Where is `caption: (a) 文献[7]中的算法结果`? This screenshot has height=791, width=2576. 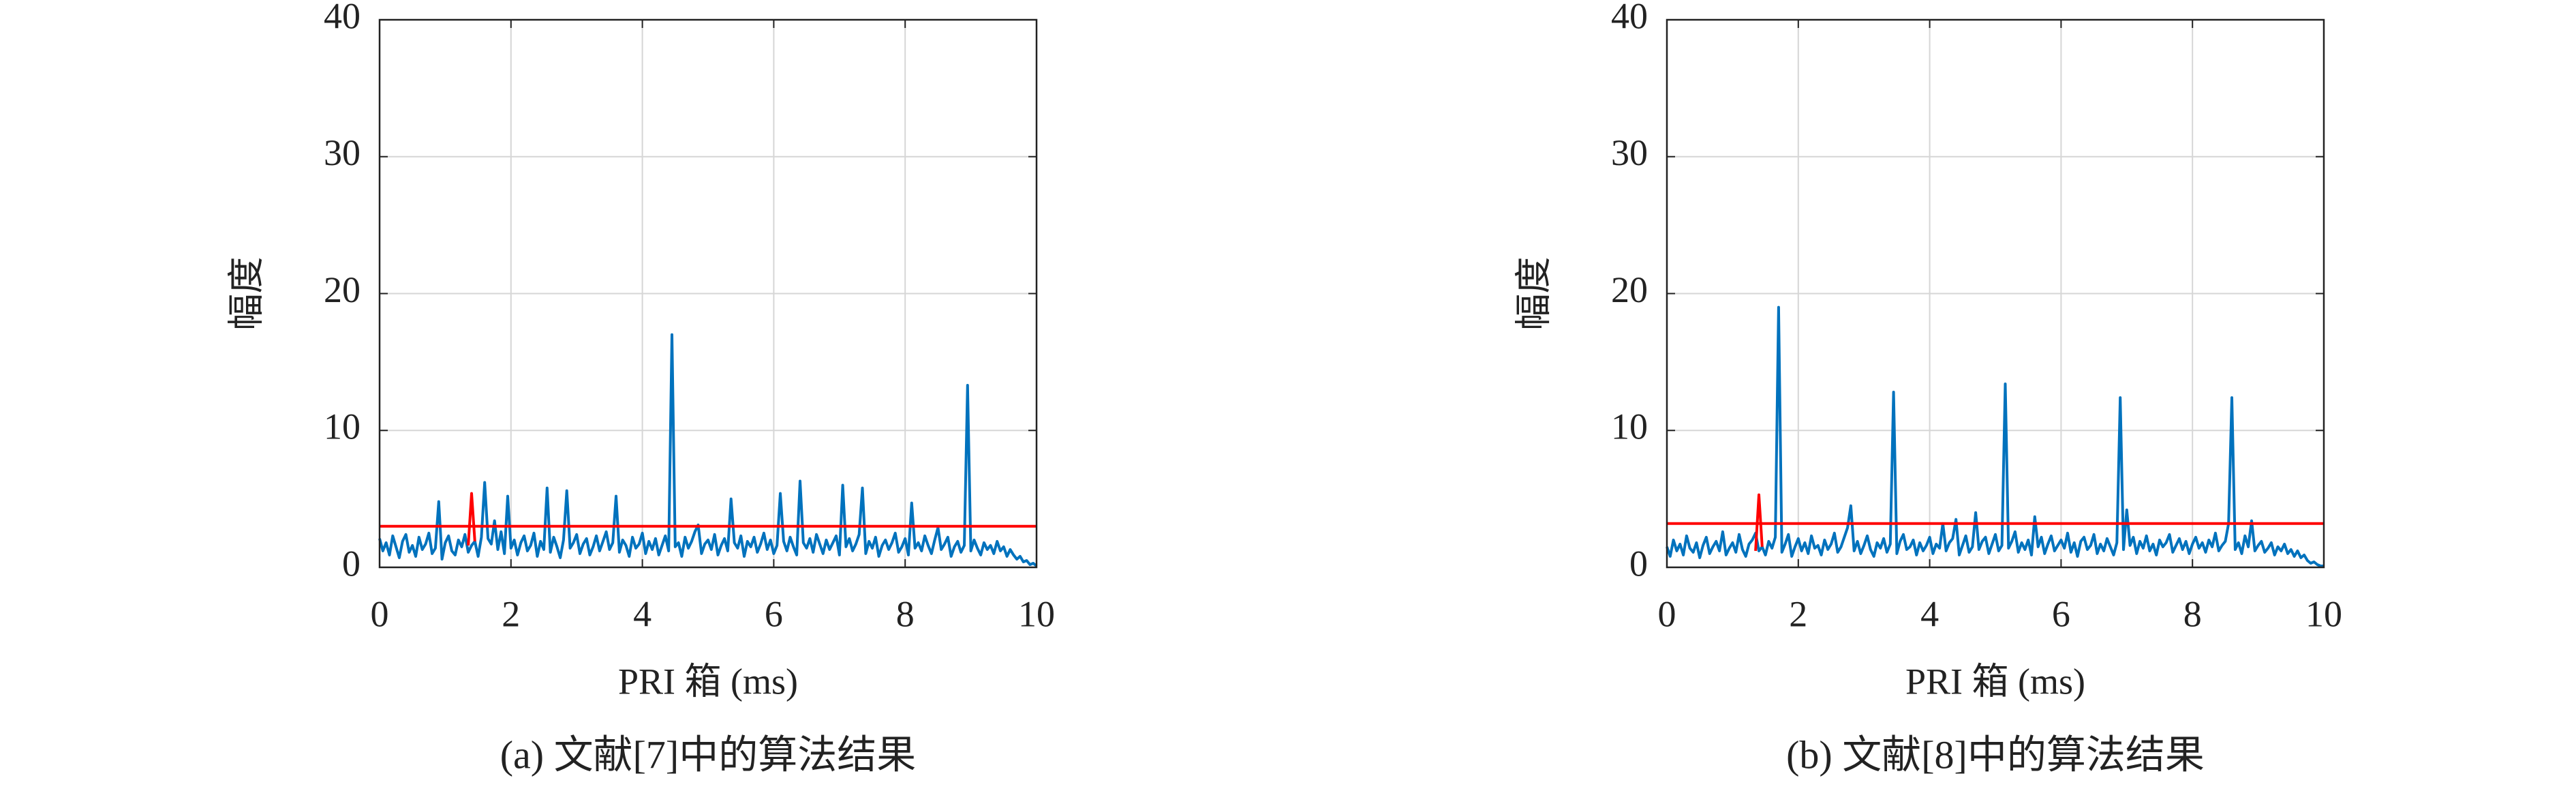 caption: (a) 文献[7]中的算法结果 is located at coordinates (708, 754).